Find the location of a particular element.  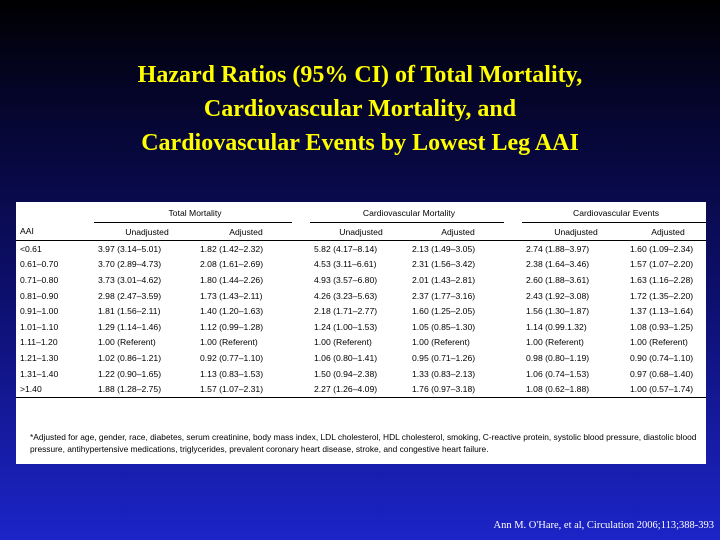

table-cell: 1.06 (0.74–1.53) is located at coordinates (558, 373).